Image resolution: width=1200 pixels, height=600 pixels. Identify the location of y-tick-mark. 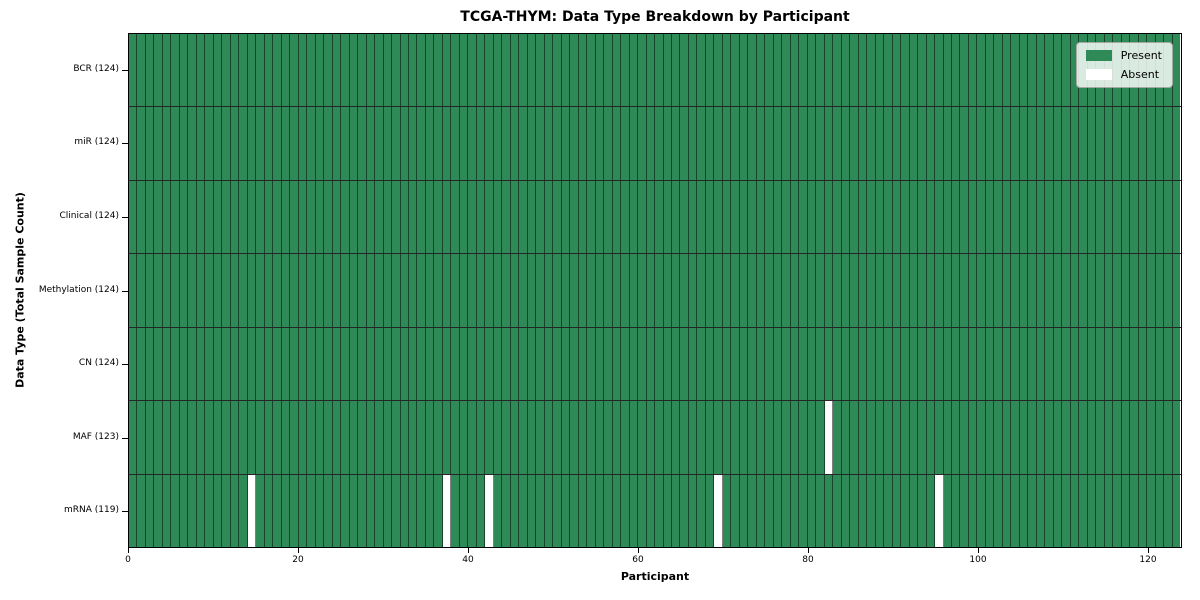
(125, 143).